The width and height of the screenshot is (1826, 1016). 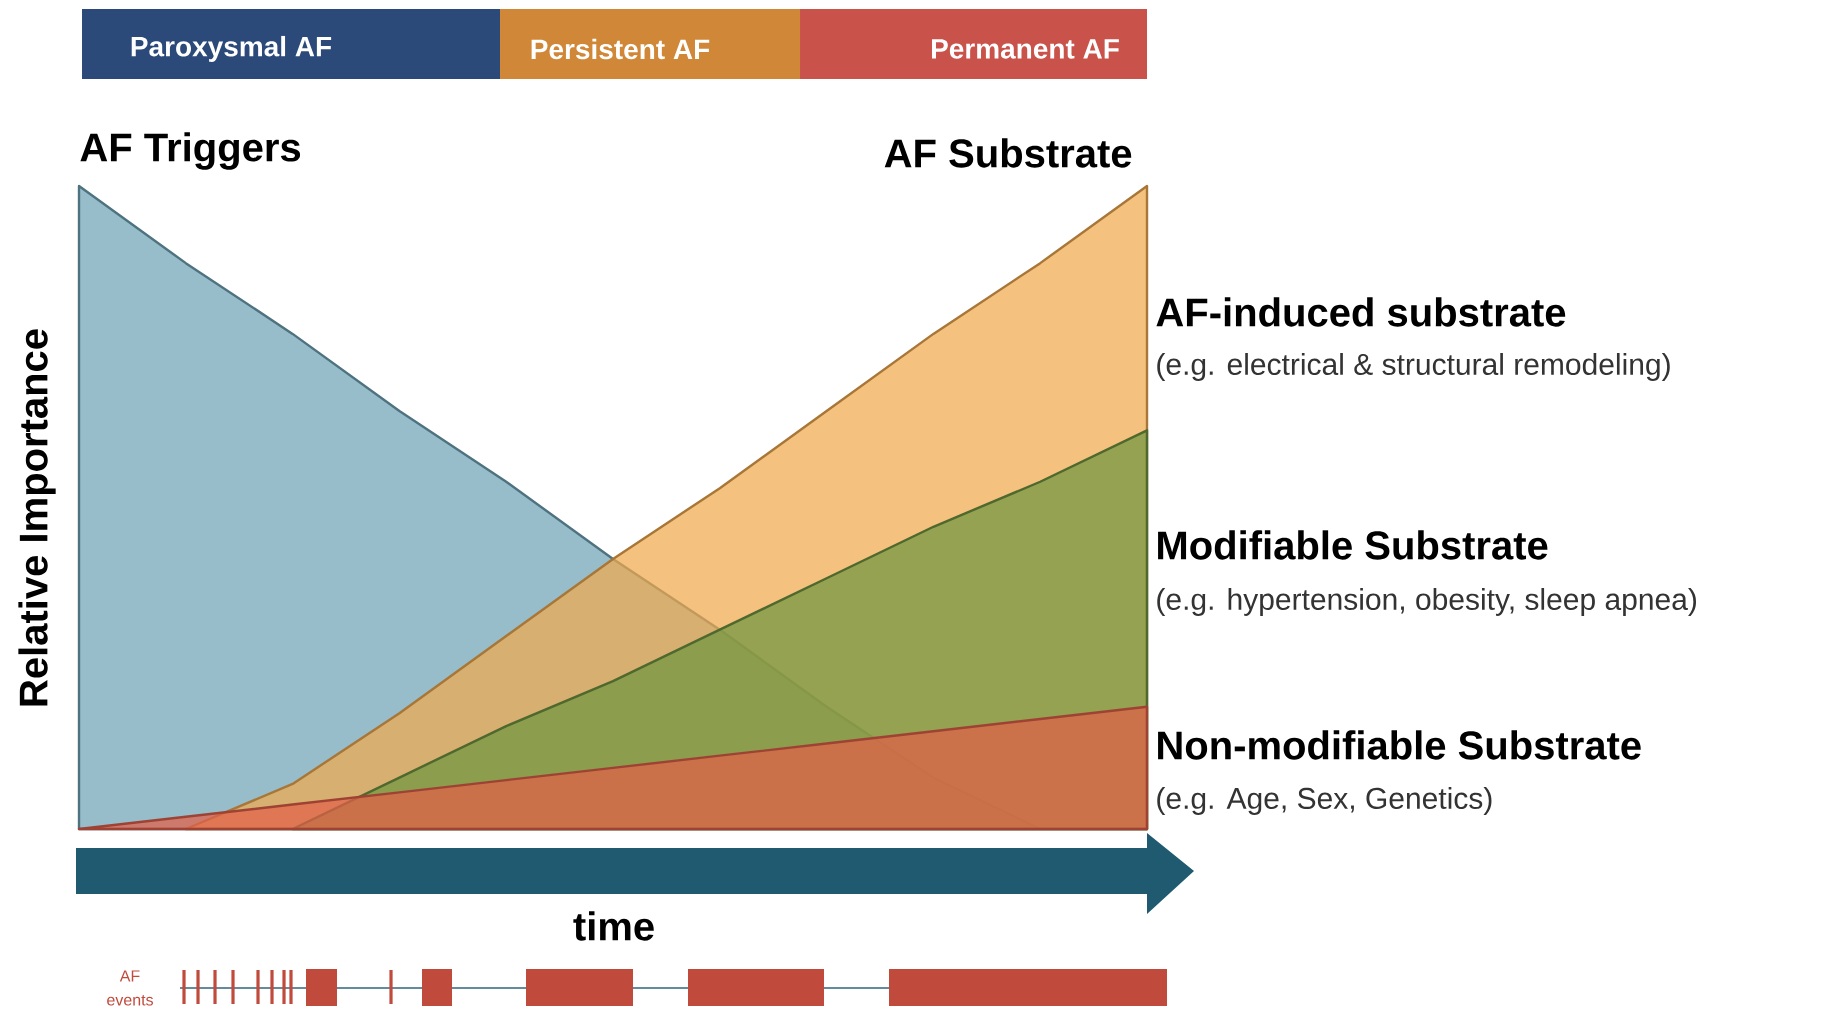 I want to click on series-label: AF Triggers, so click(x=190, y=151).